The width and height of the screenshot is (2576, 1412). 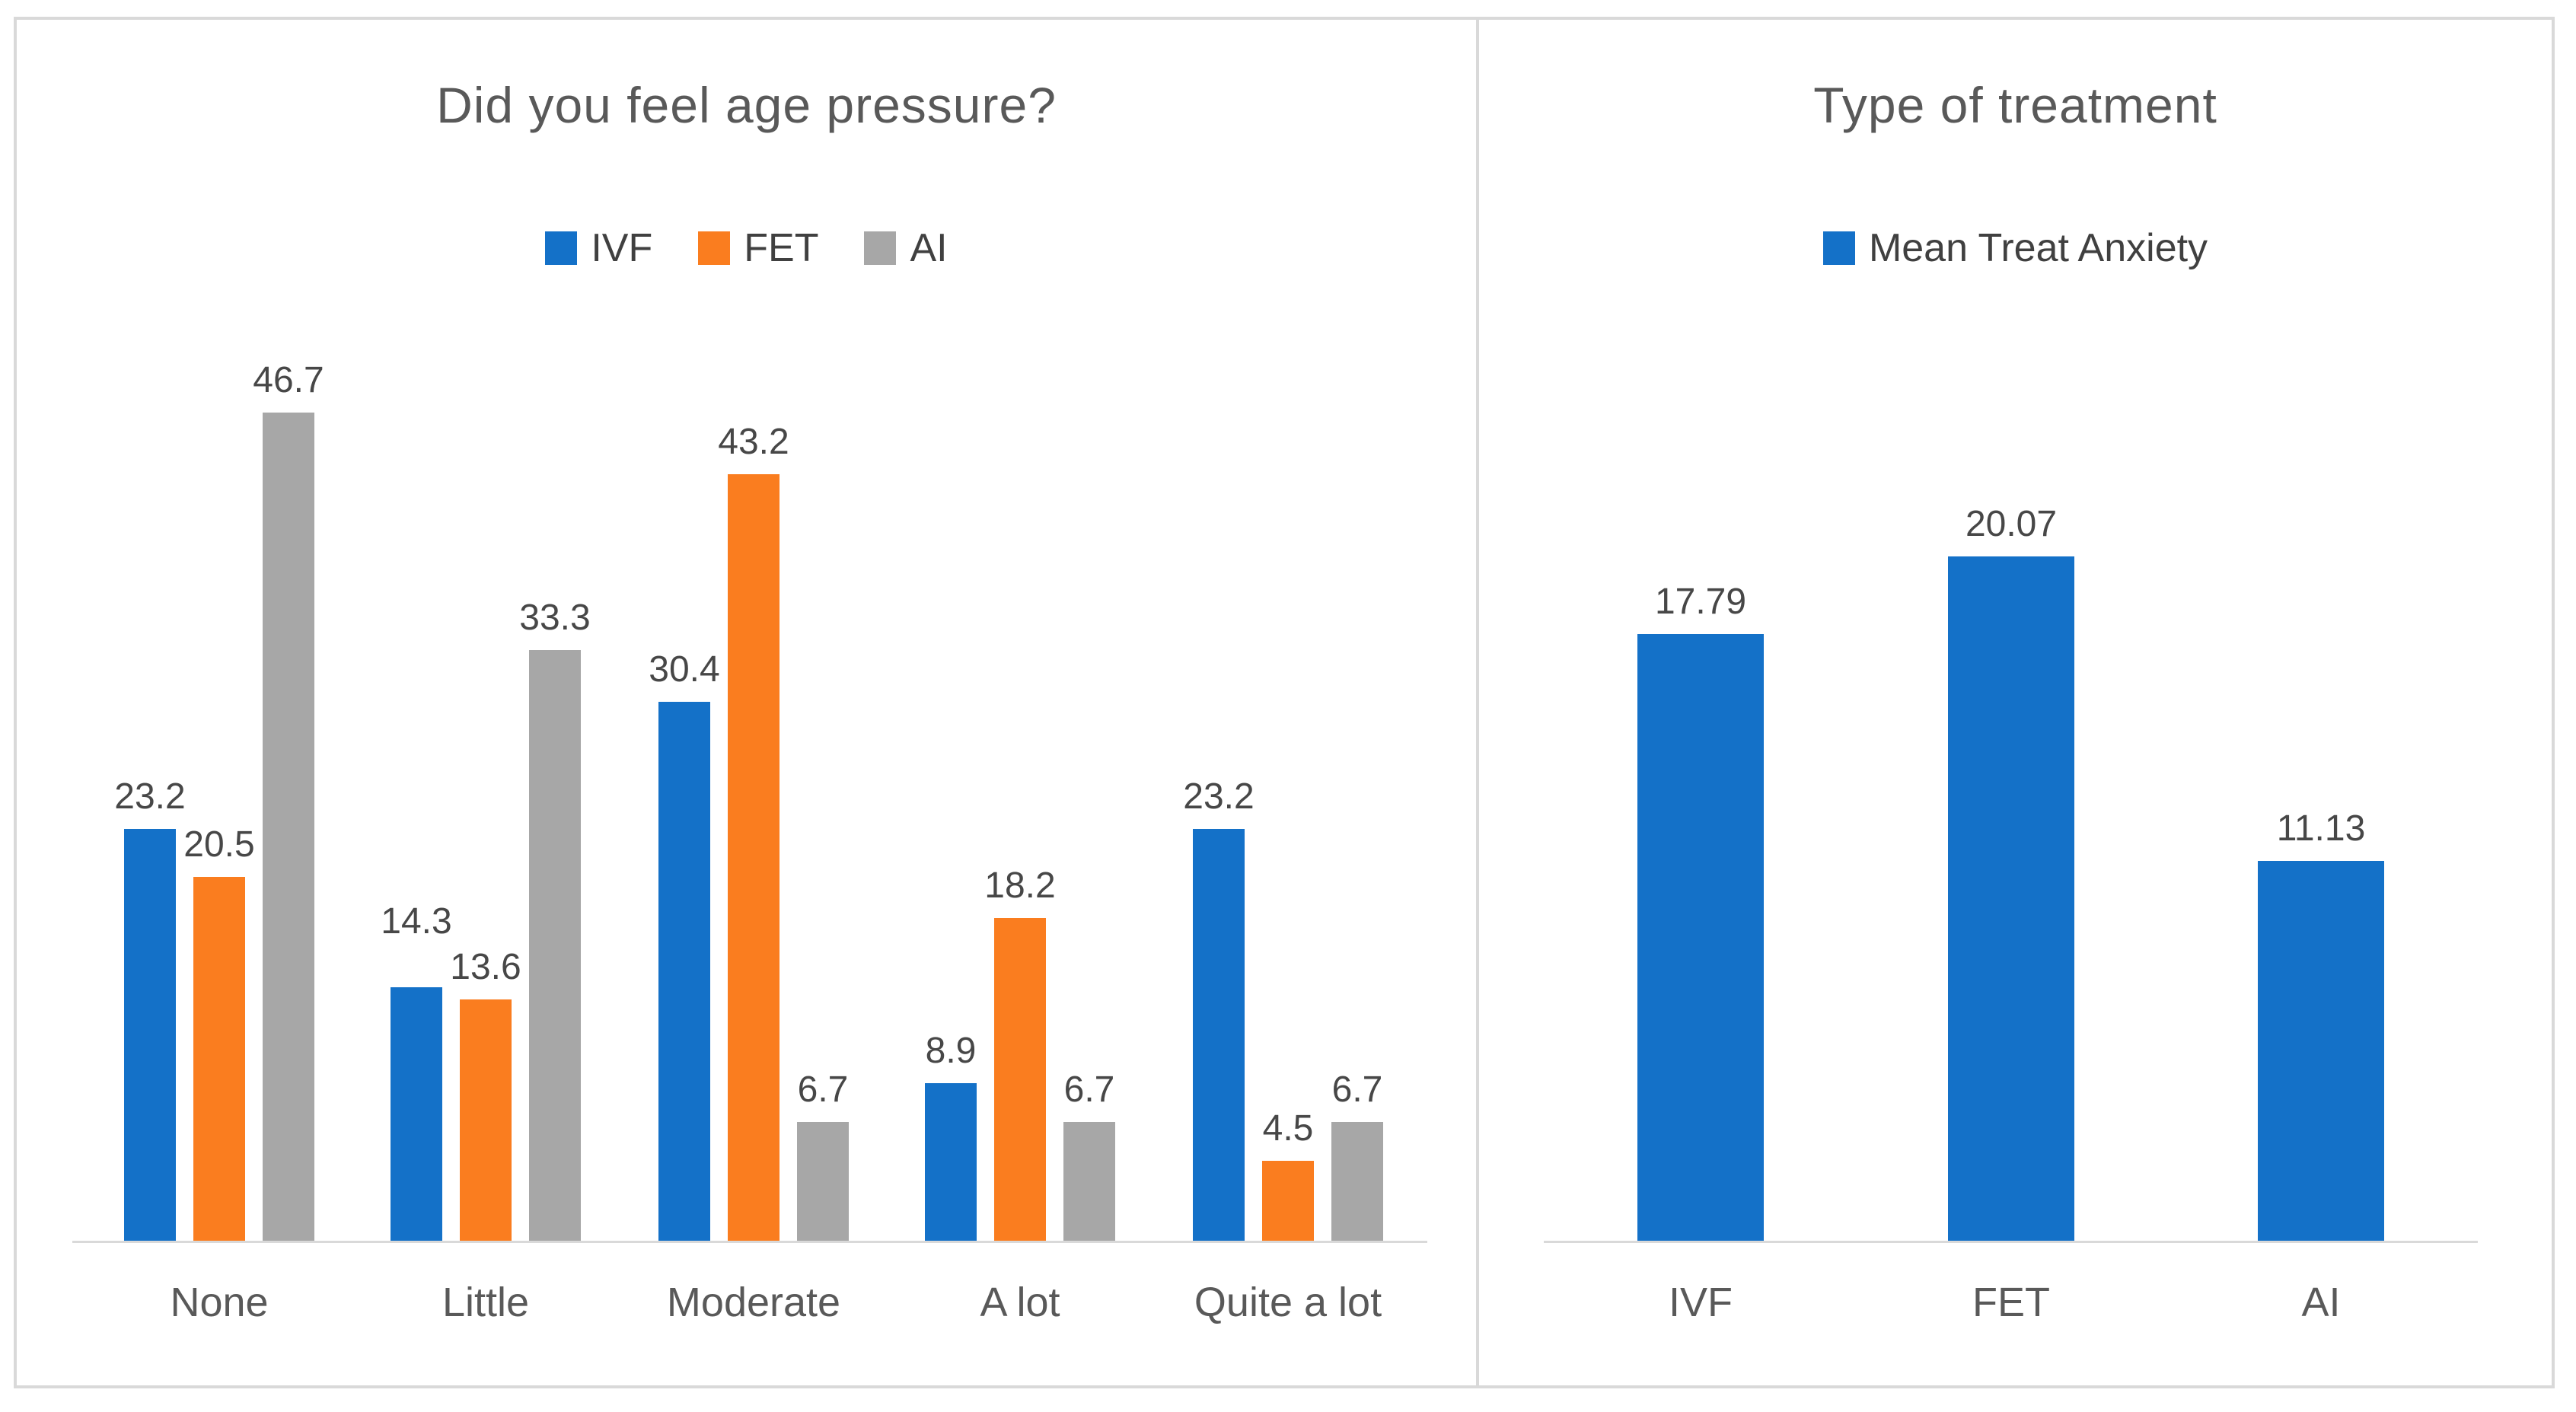 I want to click on legend-item-ivf: IVF, so click(x=598, y=248).